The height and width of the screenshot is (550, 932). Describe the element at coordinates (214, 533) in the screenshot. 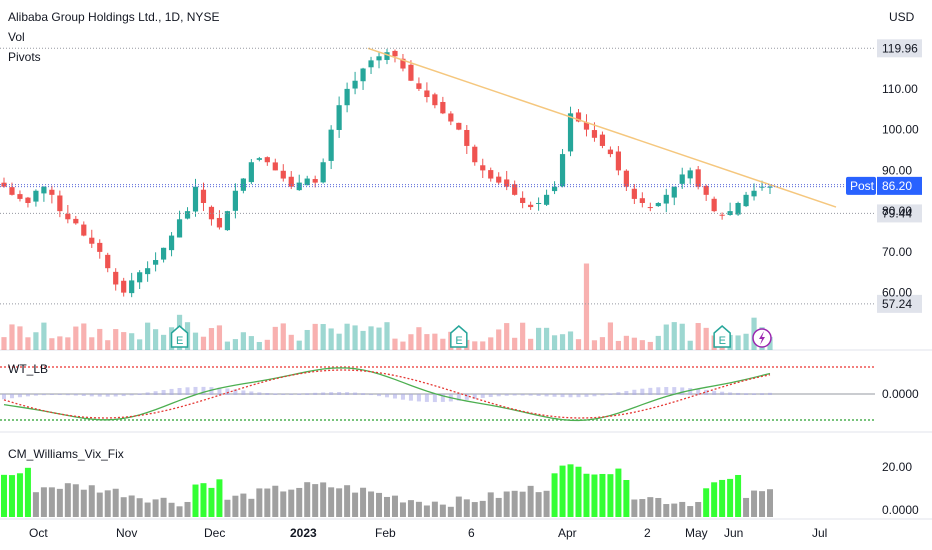

I see `time-tick: Dec` at that location.